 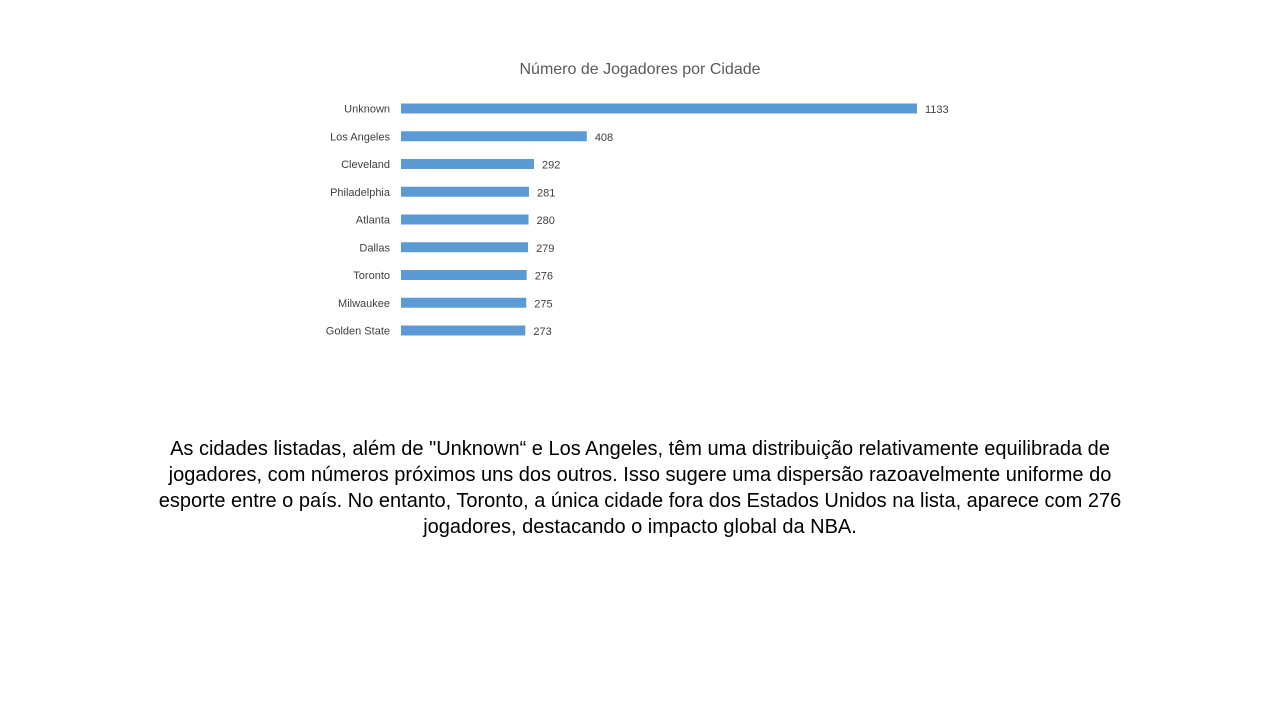 I want to click on category-label: Los Angeles, so click(x=360, y=137).